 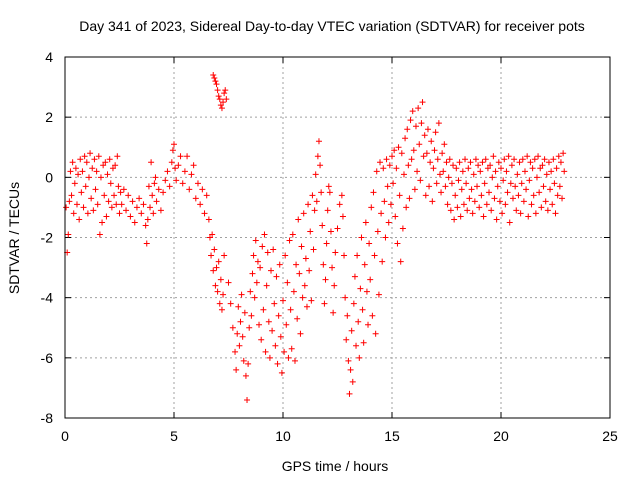 I want to click on x-tick-label: 10, so click(x=283, y=436).